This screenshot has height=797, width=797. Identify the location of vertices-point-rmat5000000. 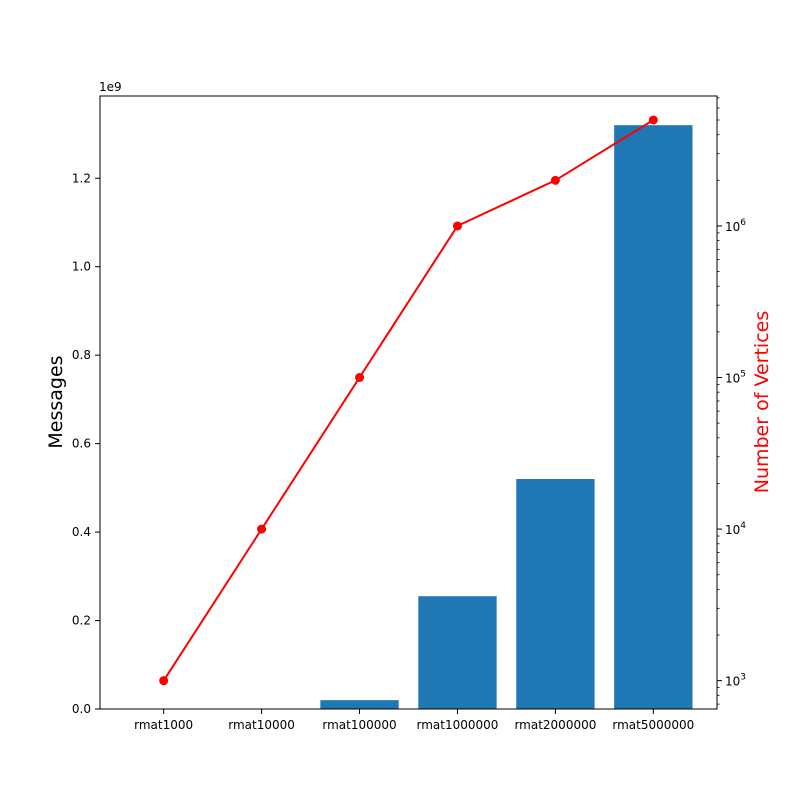
(653, 120).